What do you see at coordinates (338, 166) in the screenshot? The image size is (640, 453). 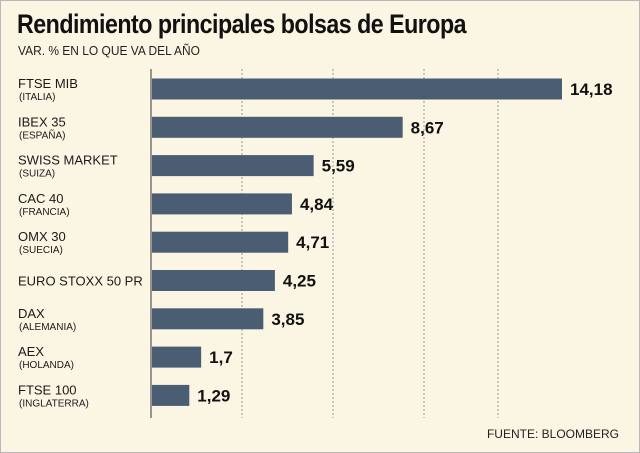 I see `value-label: 5,59` at bounding box center [338, 166].